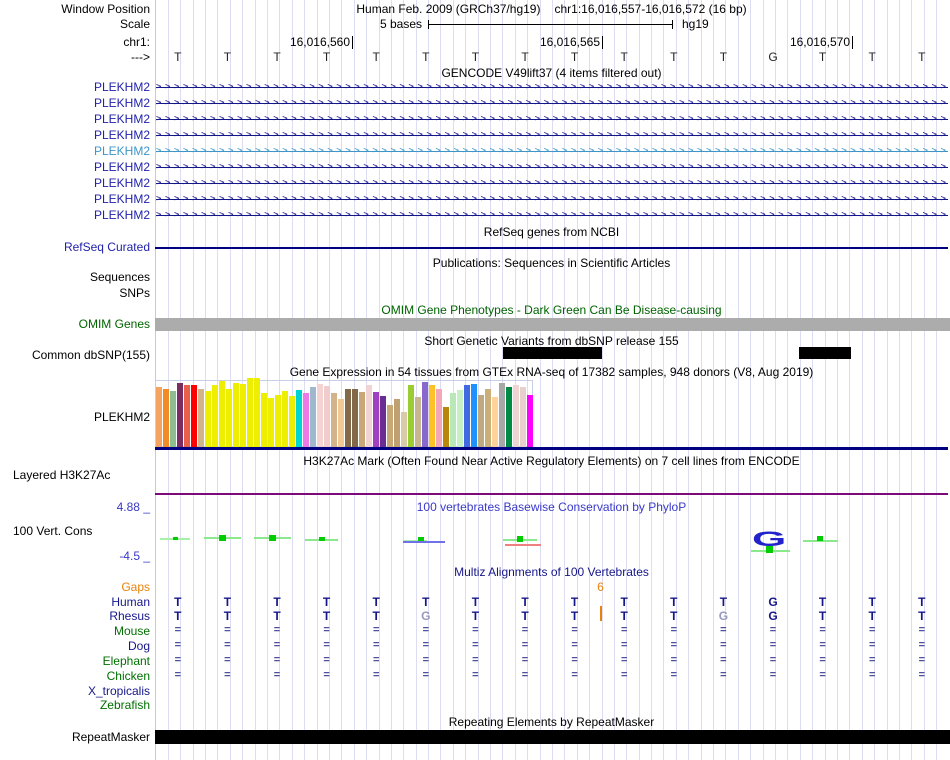 The image size is (950, 760). I want to click on snps-label: SNPs, so click(134, 293).